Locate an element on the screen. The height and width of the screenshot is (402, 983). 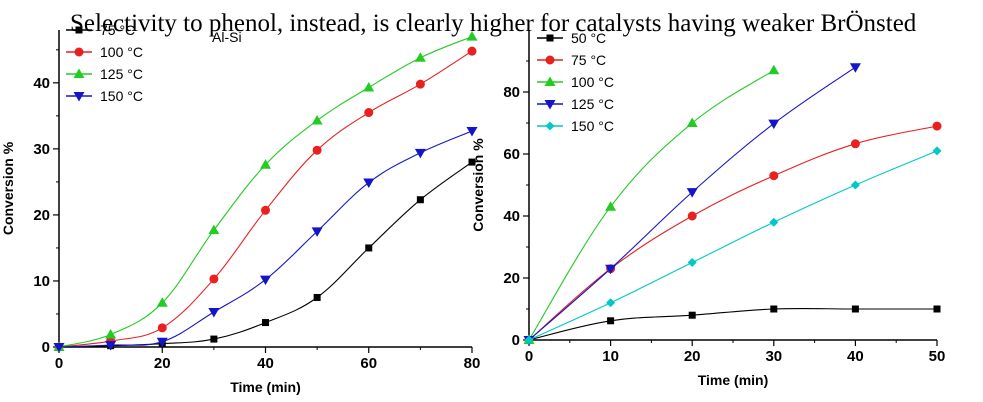
chart-annotation: Al-Si is located at coordinates (227, 37).